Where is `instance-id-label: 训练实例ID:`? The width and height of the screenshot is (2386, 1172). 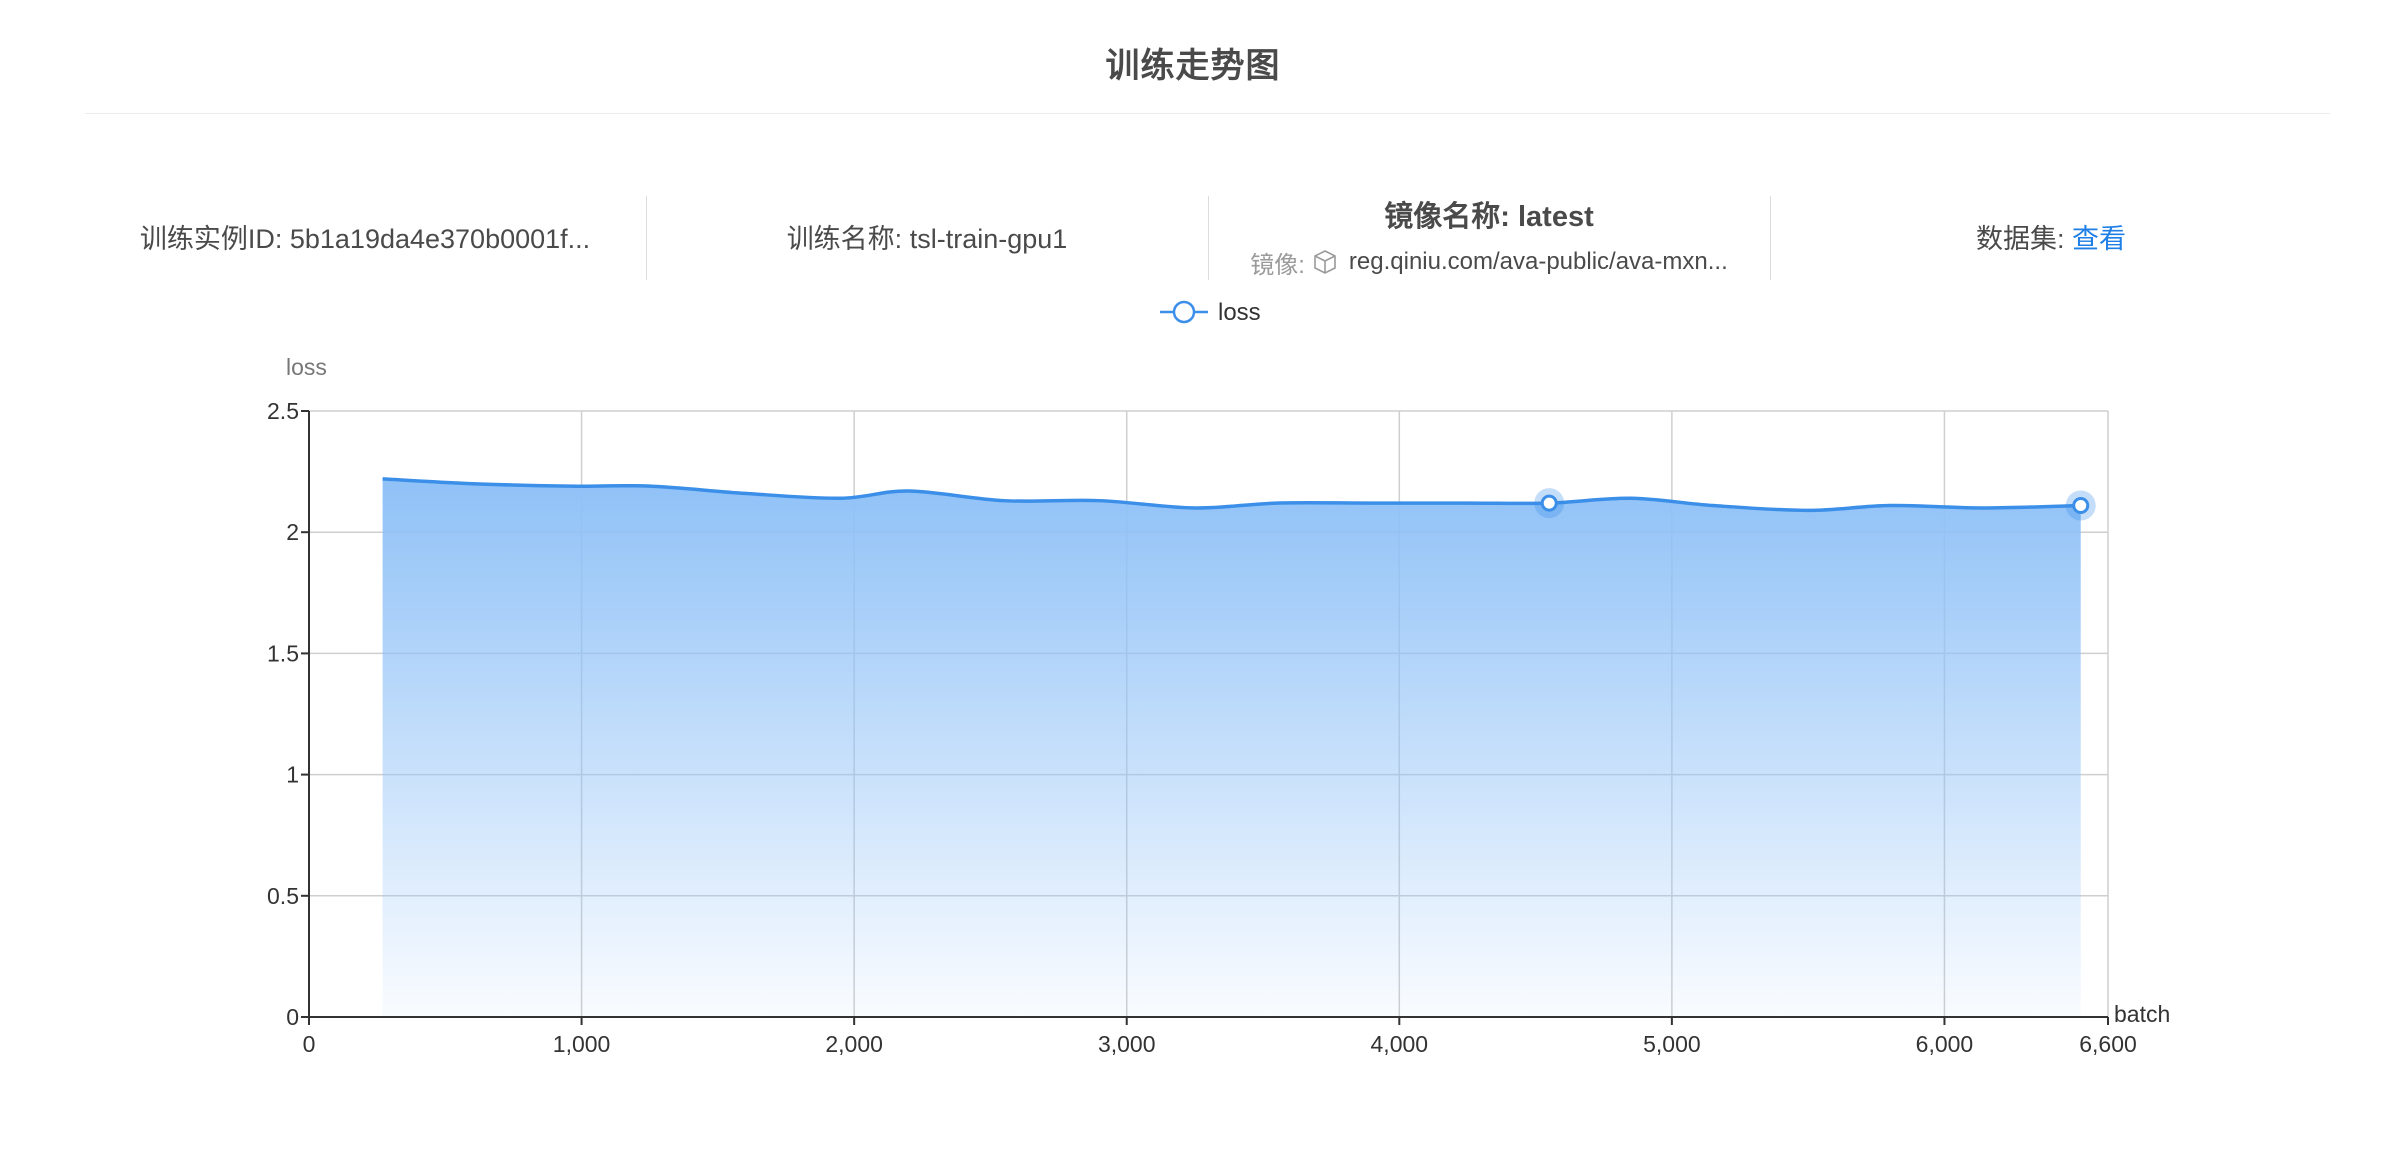
instance-id-label: 训练实例ID: is located at coordinates (211, 238).